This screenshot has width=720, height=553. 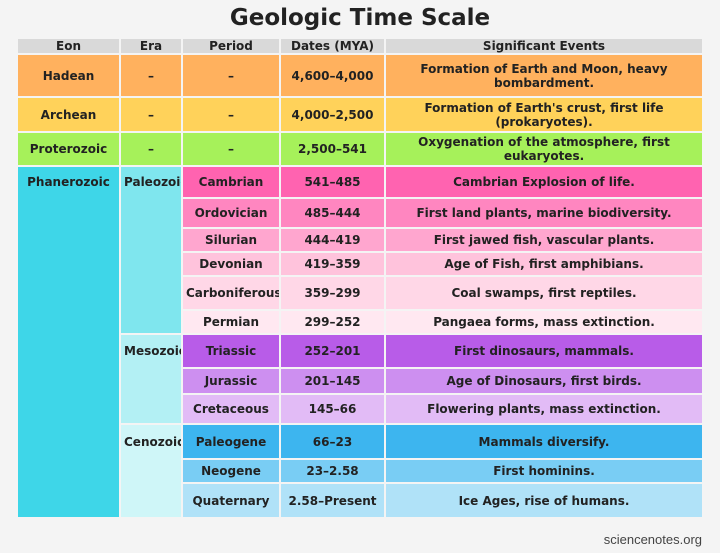 I want to click on period-cell: Permian, so click(x=231, y=322).